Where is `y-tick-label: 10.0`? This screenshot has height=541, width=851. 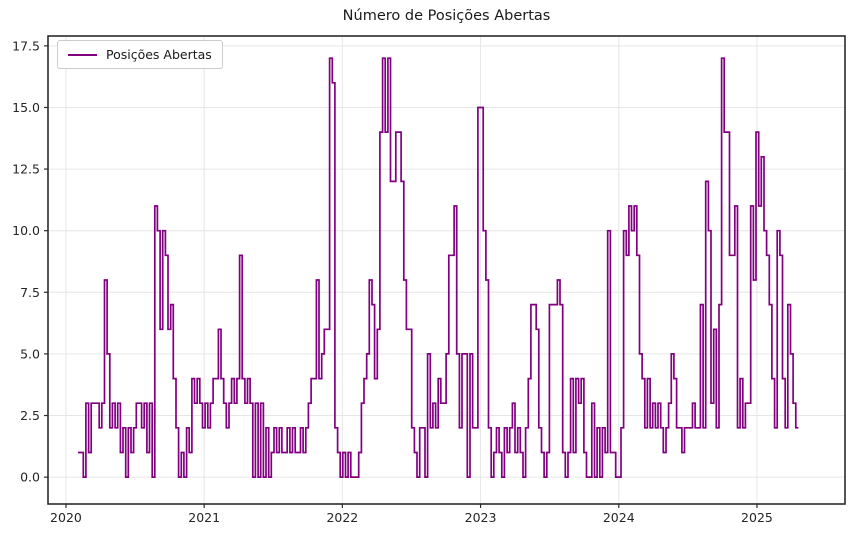
y-tick-label: 10.0 is located at coordinates (26, 230).